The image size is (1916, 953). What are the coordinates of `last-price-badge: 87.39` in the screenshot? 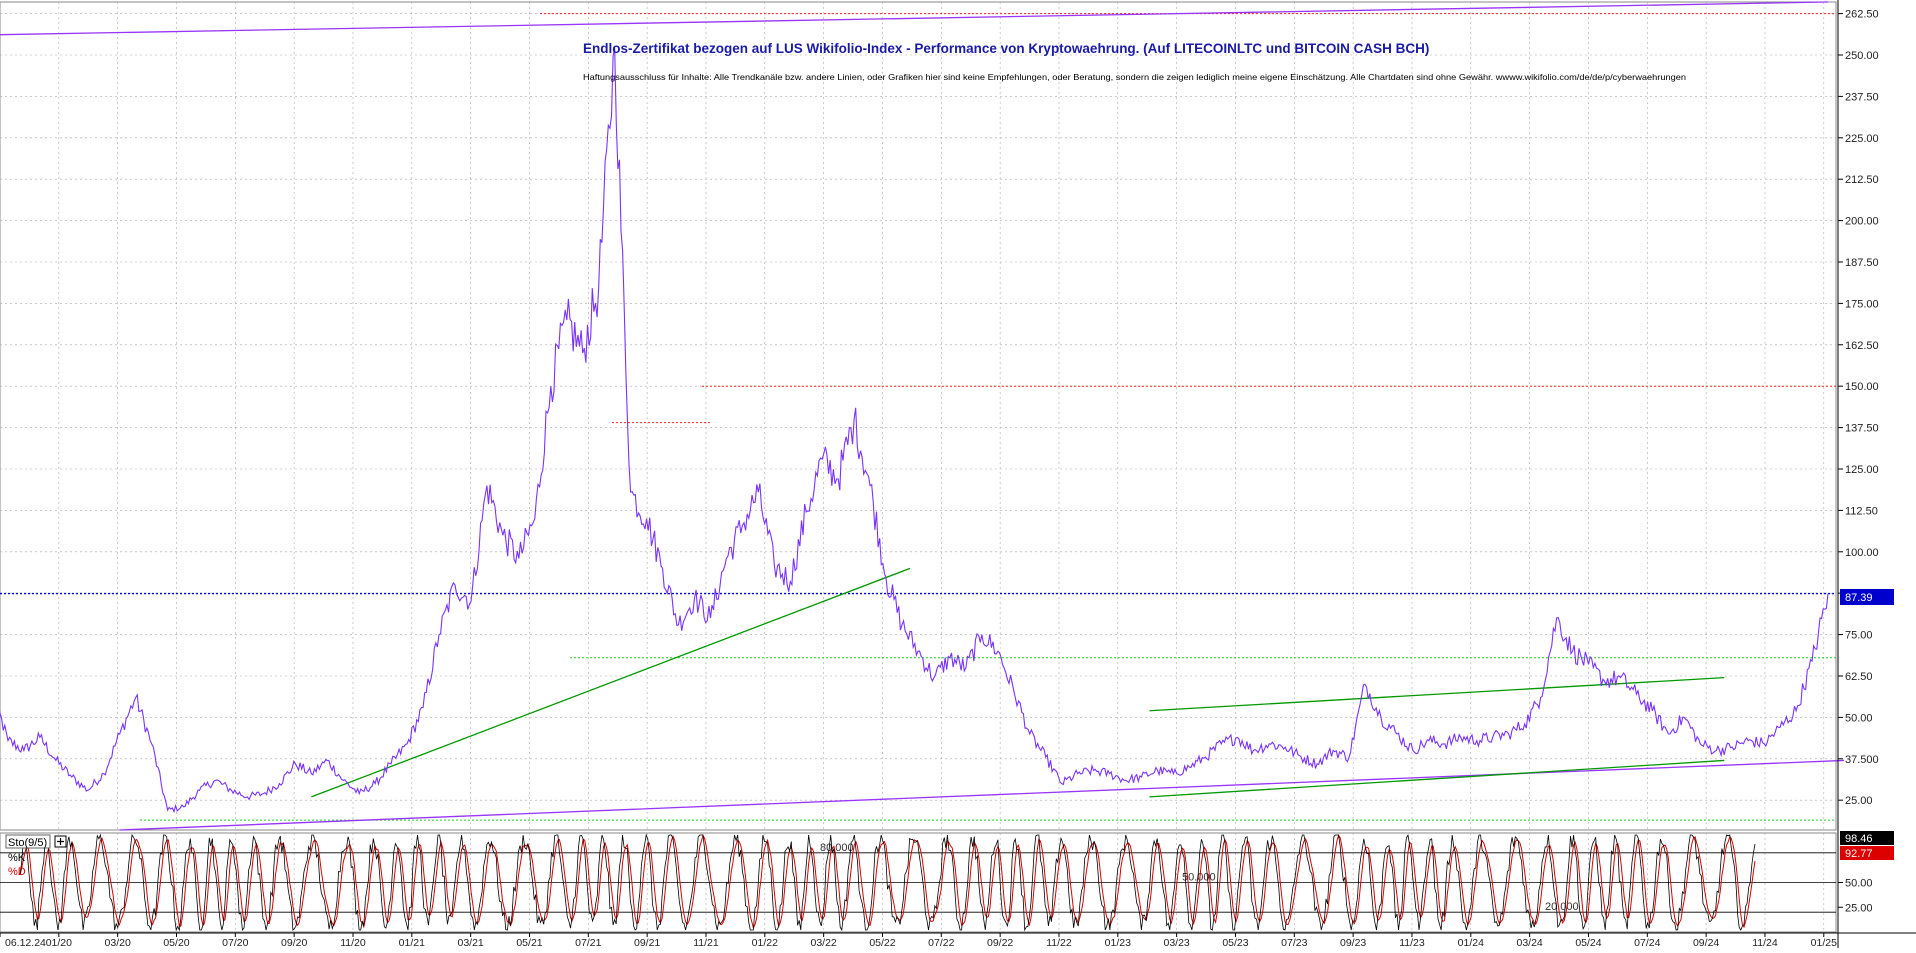 It's located at (1867, 597).